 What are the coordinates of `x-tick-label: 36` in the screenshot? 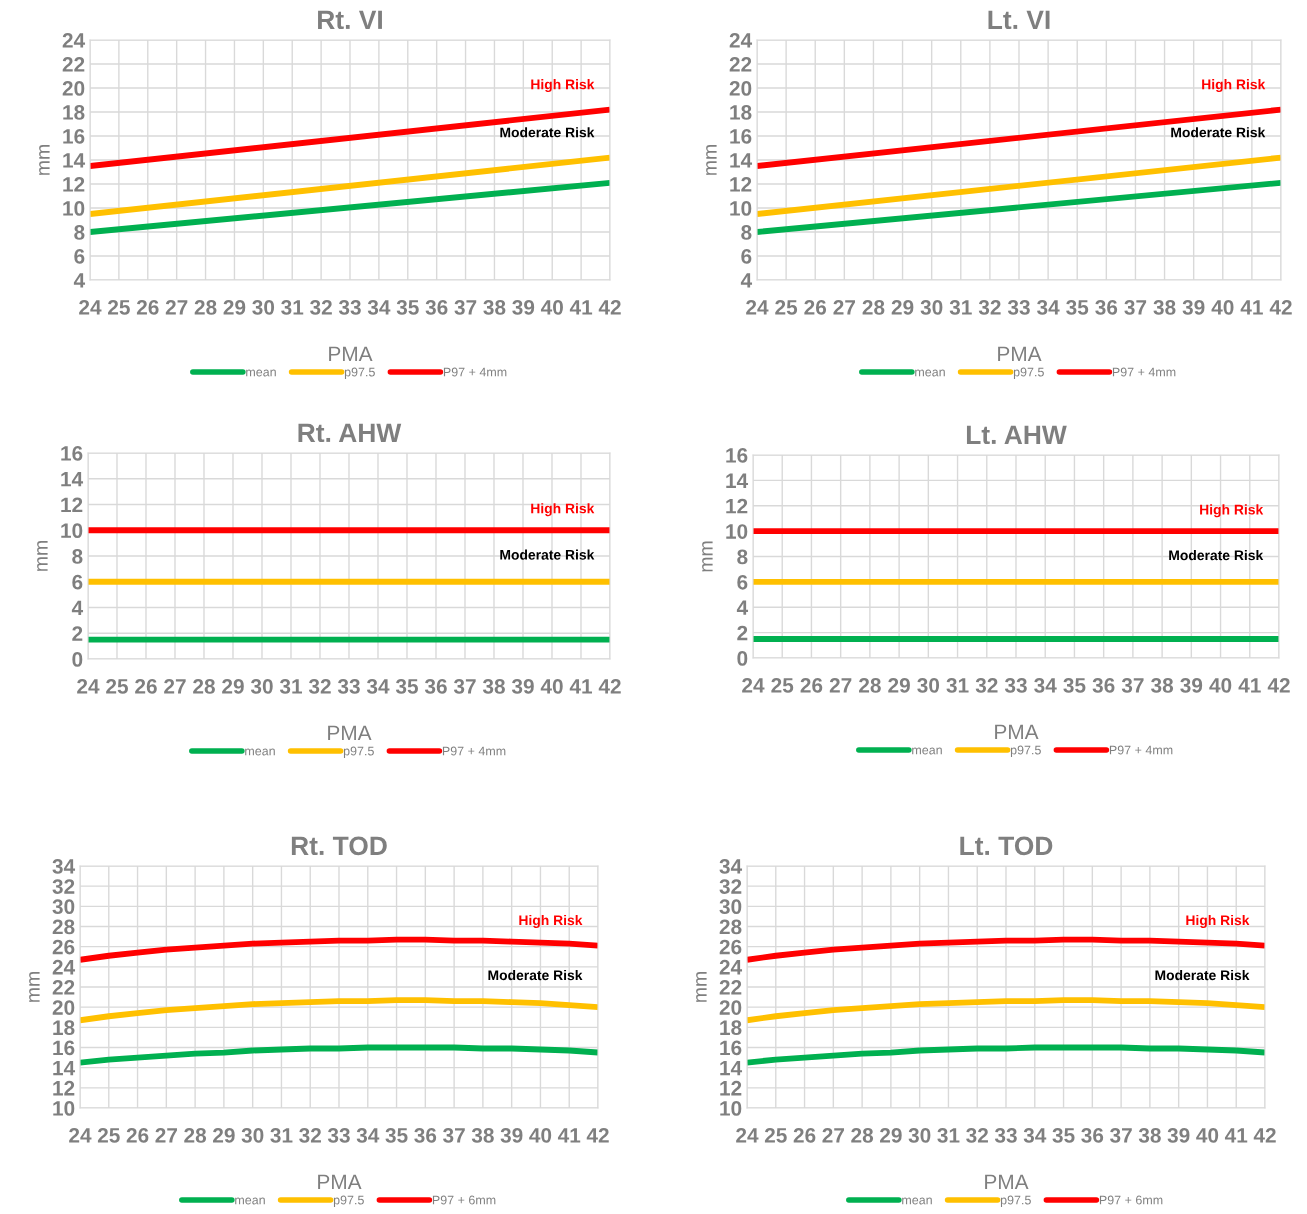 It's located at (435, 686).